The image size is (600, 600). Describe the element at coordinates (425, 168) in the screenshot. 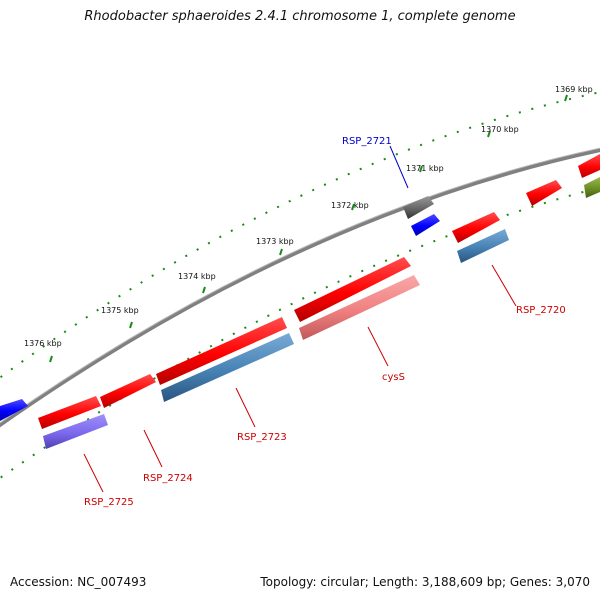

I see `tick-label: 1371 kbp` at that location.